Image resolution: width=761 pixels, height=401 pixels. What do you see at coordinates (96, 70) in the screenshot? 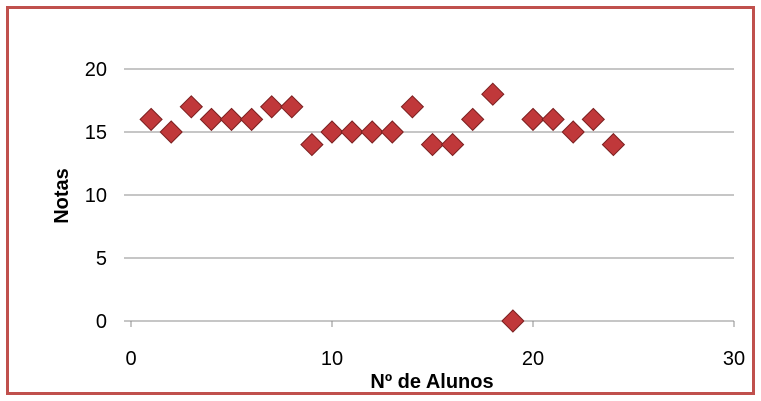
I see `y-tick-label: 20` at bounding box center [96, 70].